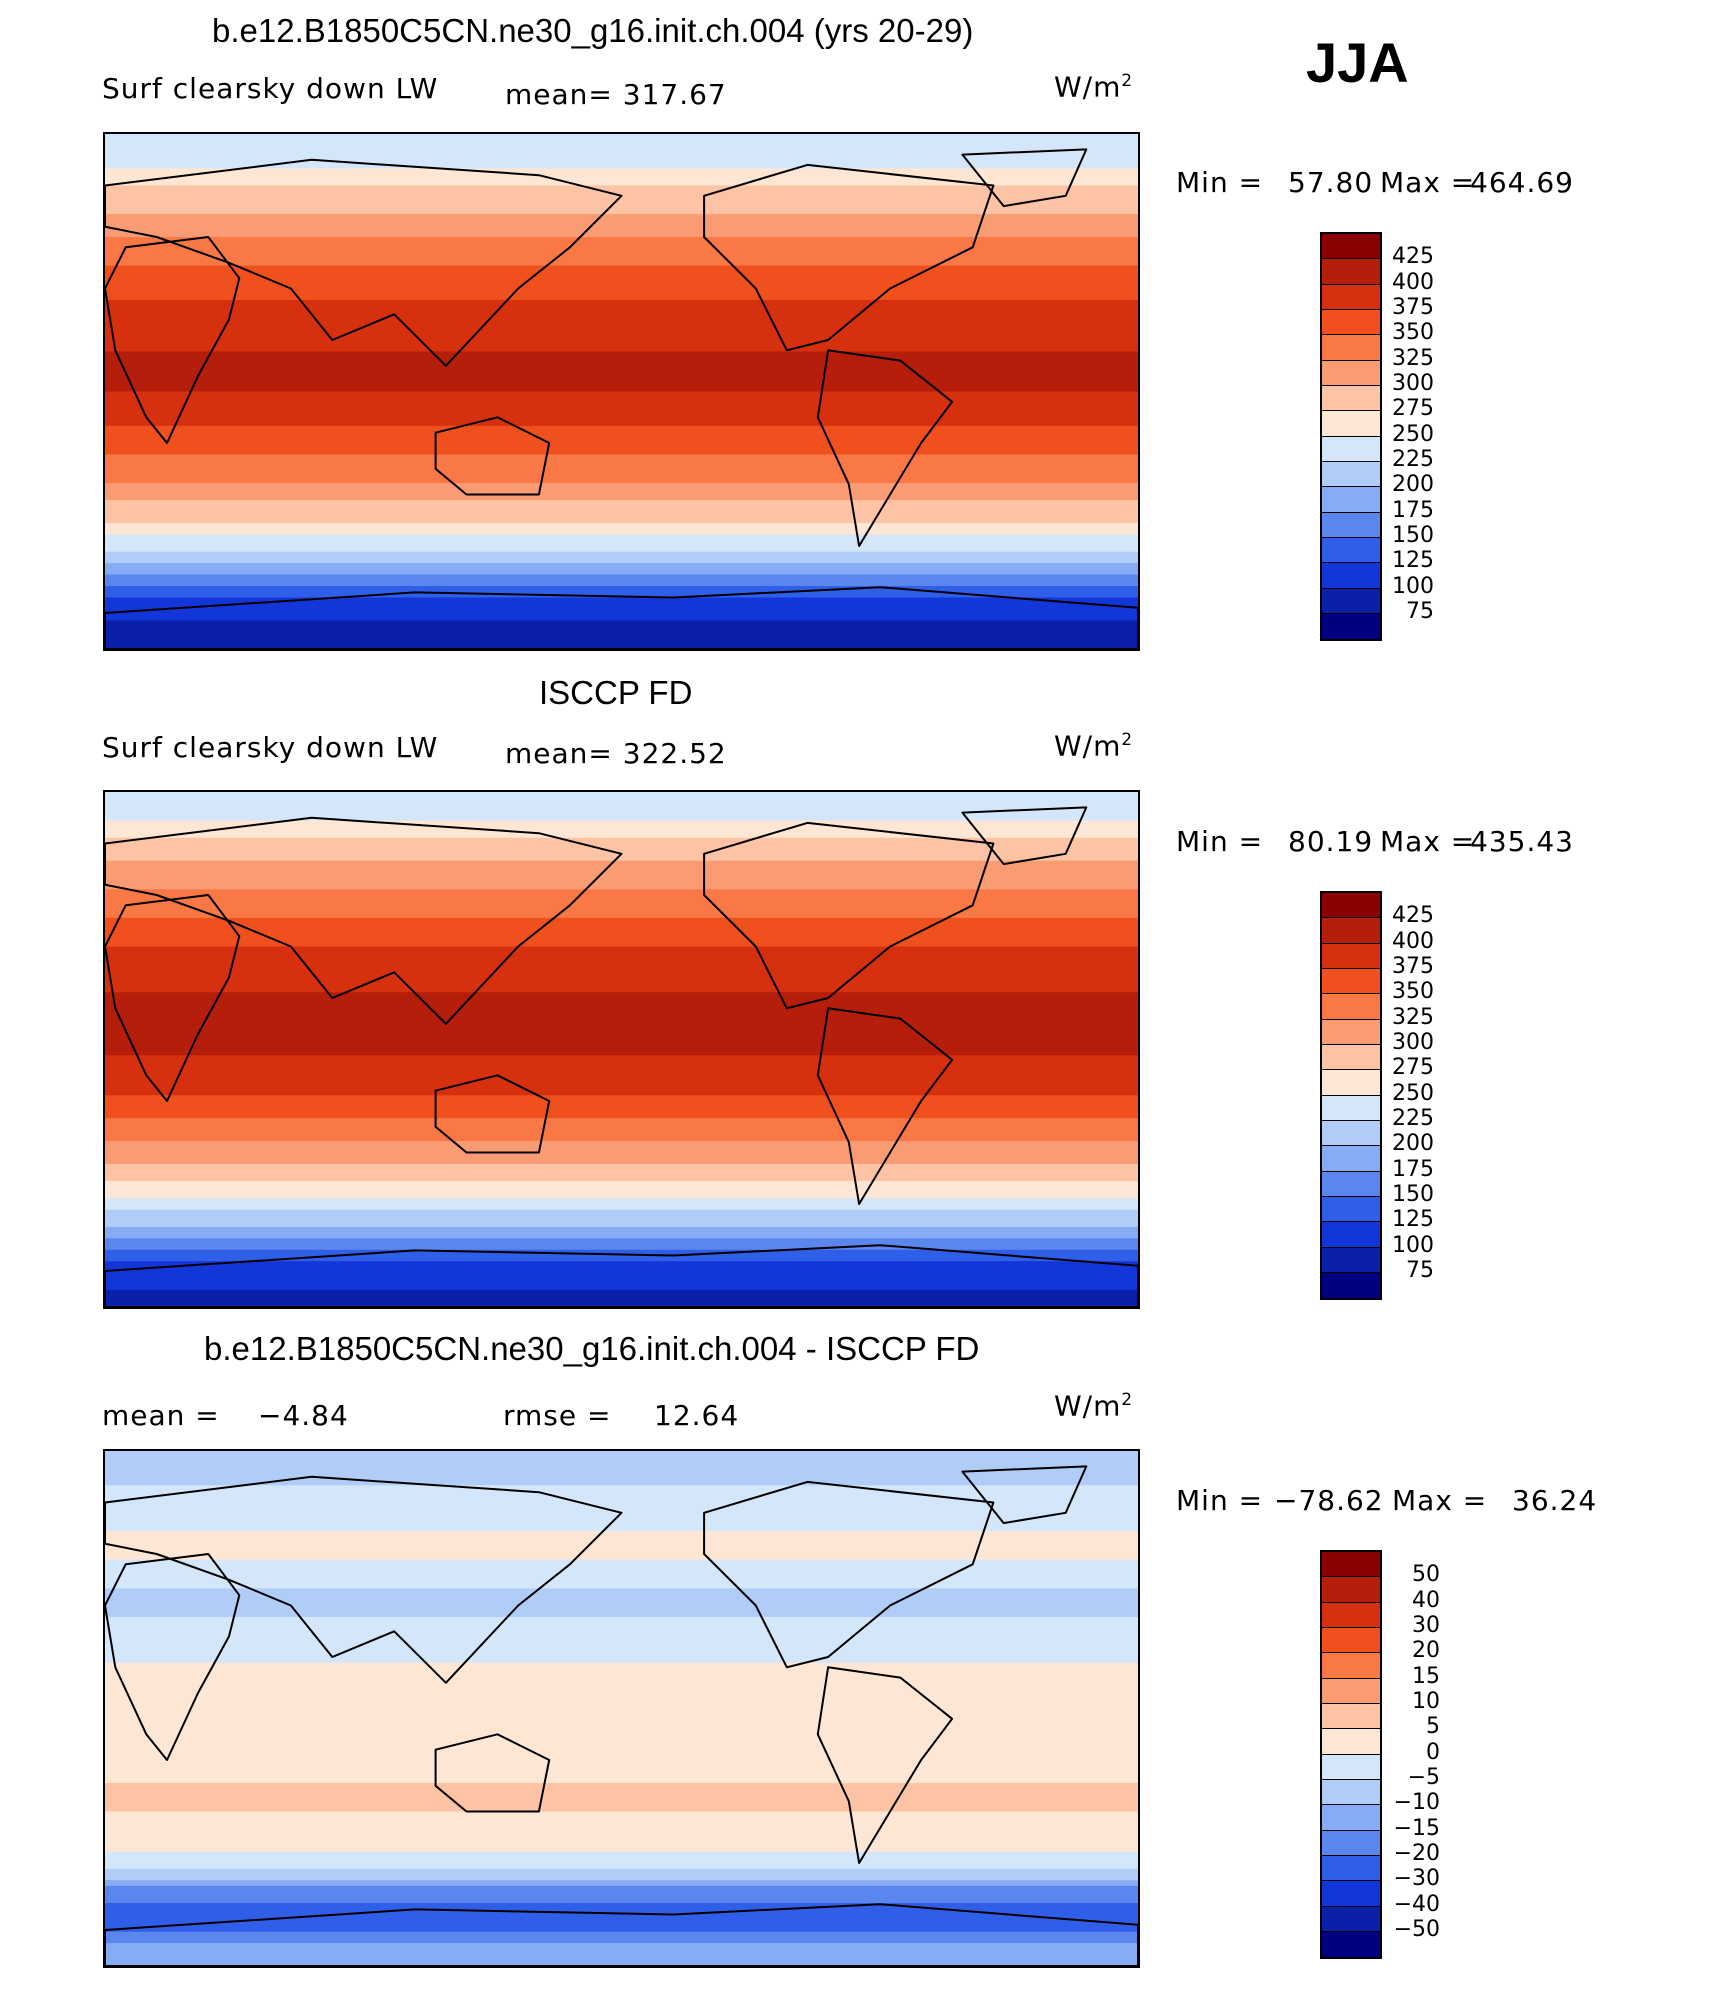 This screenshot has height=1991, width=1710. I want to click on units-exponent: 2, so click(1127, 80).